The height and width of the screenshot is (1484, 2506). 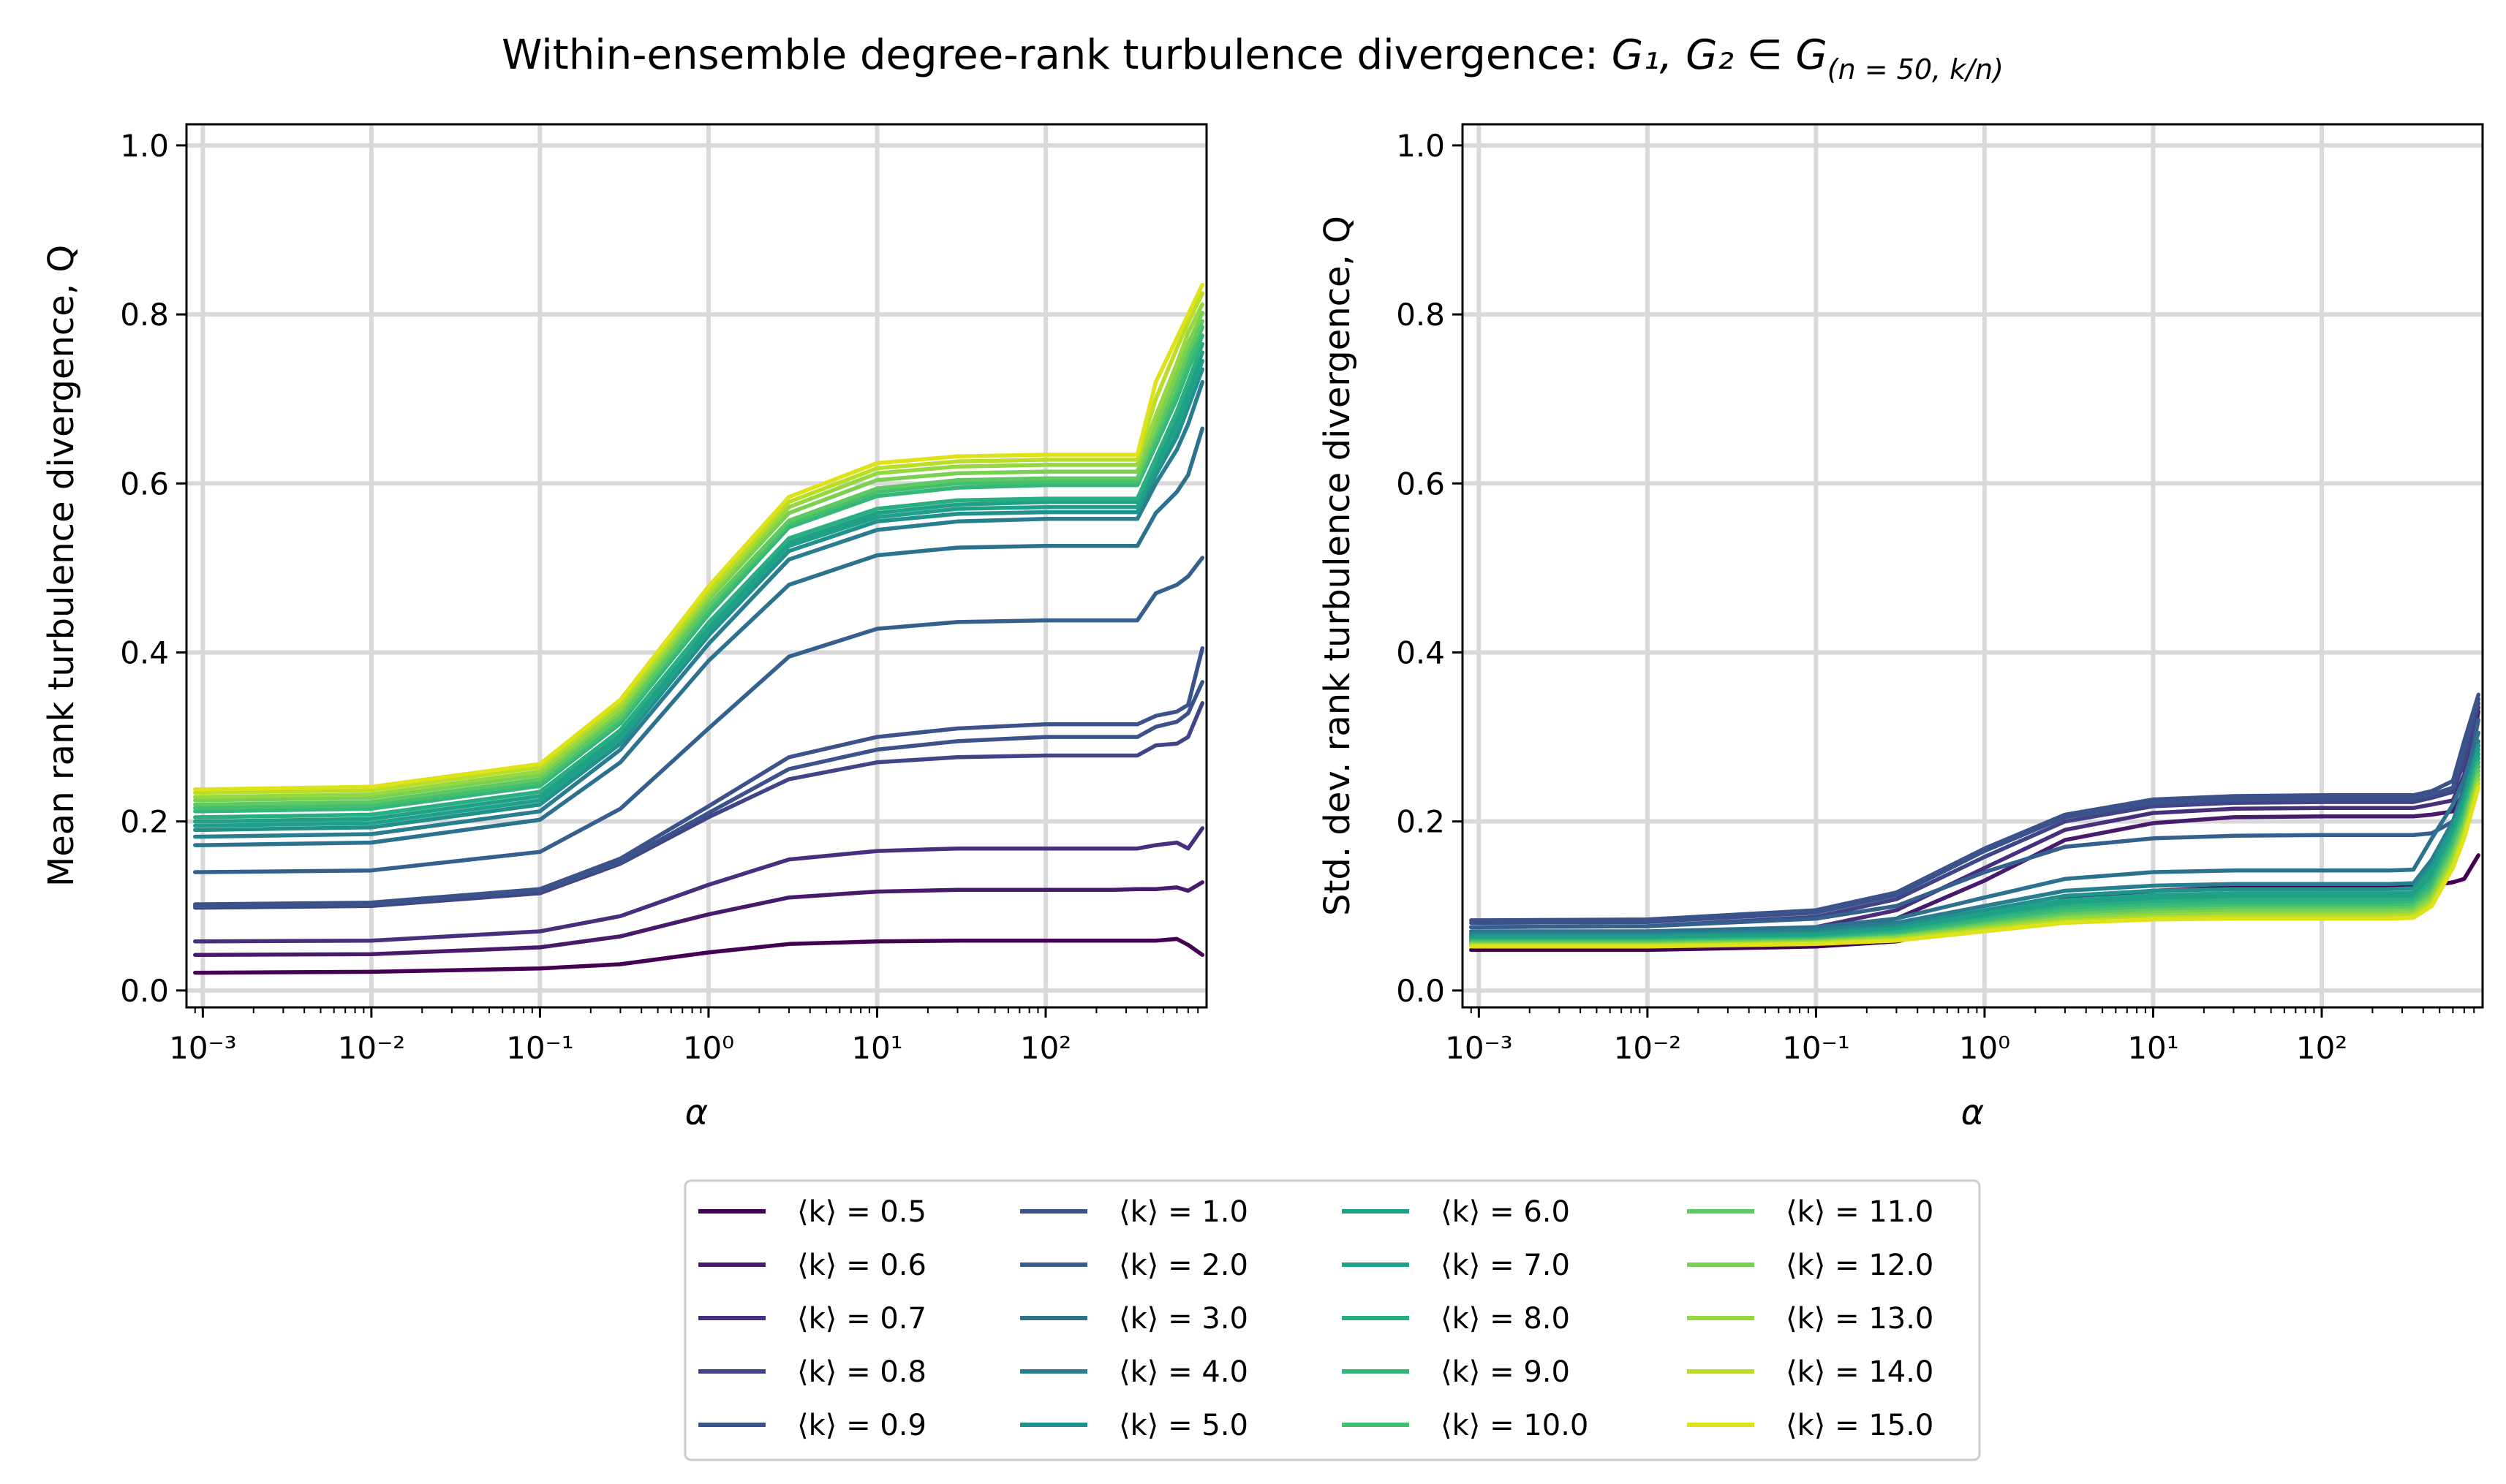 What do you see at coordinates (876, 1048) in the screenshot?
I see `mean-xtick-label-4: 10¹` at bounding box center [876, 1048].